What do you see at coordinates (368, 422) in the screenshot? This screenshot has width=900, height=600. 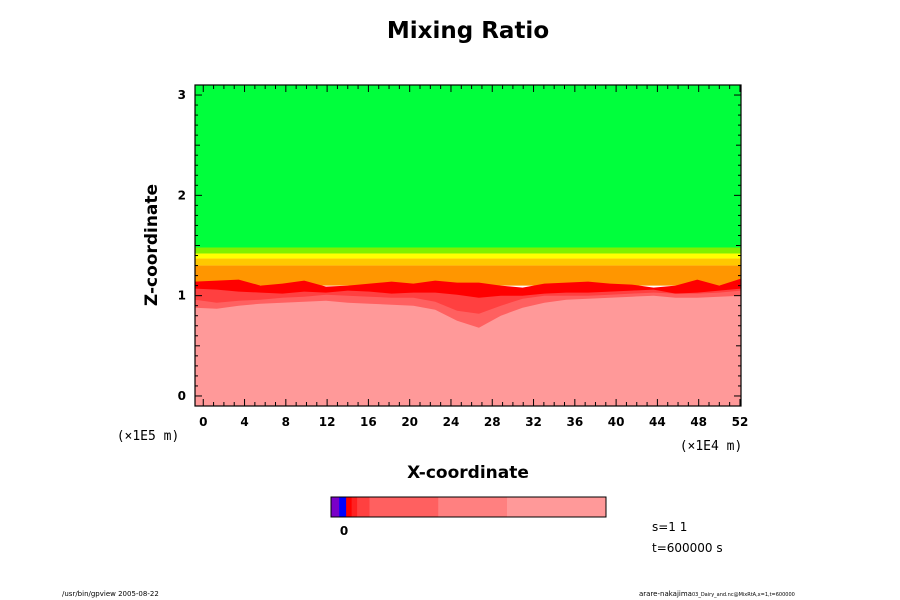 I see `x-tick-label: 16` at bounding box center [368, 422].